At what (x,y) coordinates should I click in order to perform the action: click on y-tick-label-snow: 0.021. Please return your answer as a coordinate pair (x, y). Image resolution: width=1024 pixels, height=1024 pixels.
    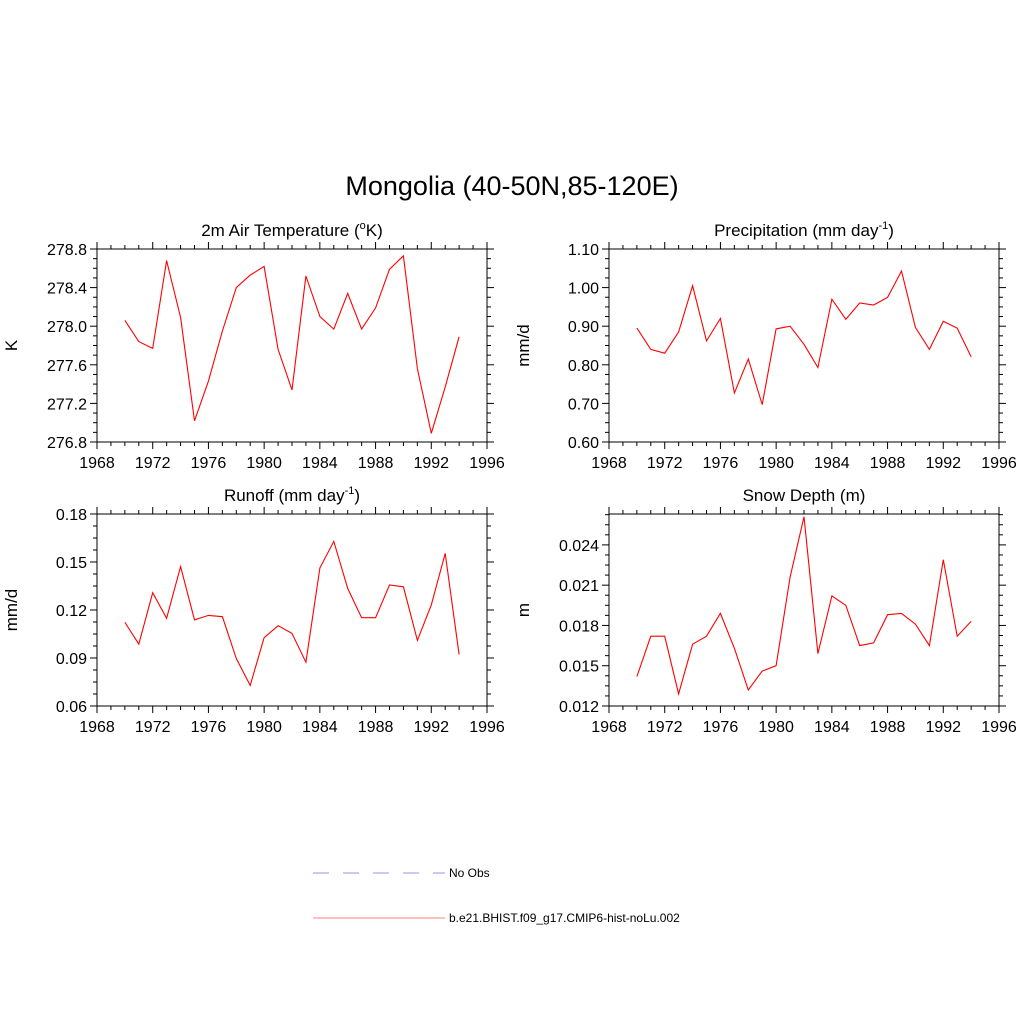
    Looking at the image, I should click on (579, 586).